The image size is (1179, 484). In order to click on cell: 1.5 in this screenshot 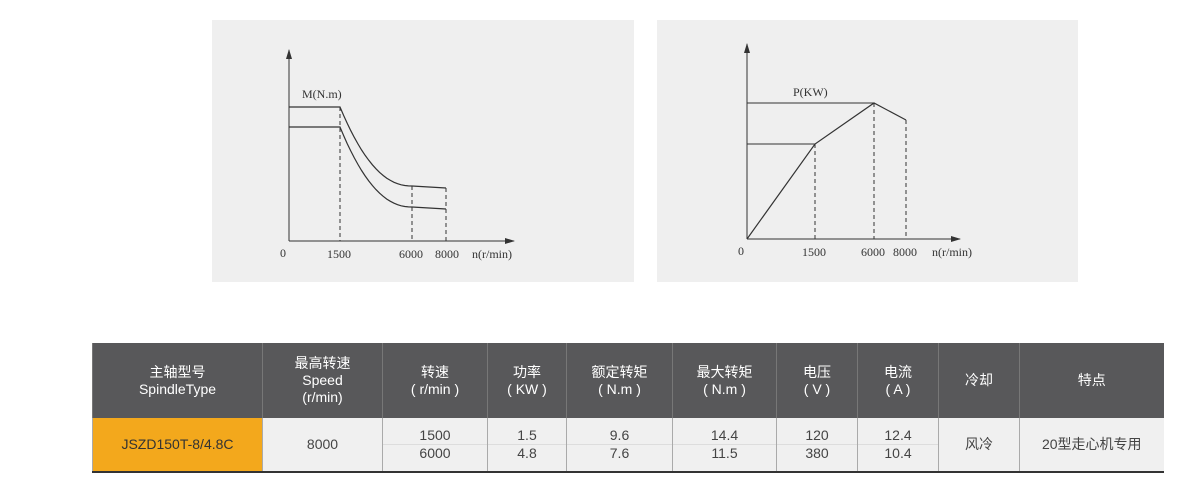, I will do `click(527, 431)`.